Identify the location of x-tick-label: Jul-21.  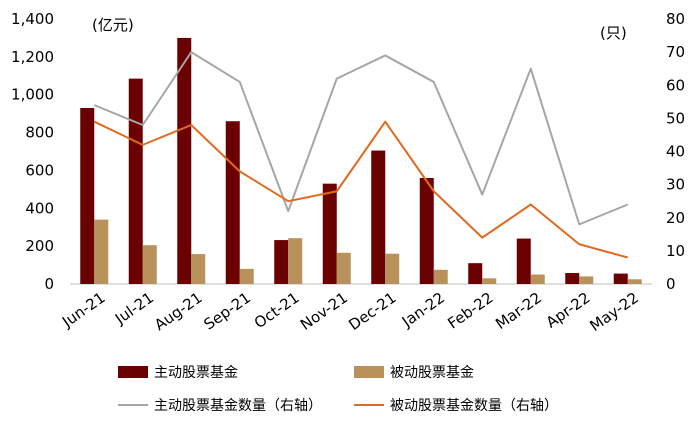
(134, 309).